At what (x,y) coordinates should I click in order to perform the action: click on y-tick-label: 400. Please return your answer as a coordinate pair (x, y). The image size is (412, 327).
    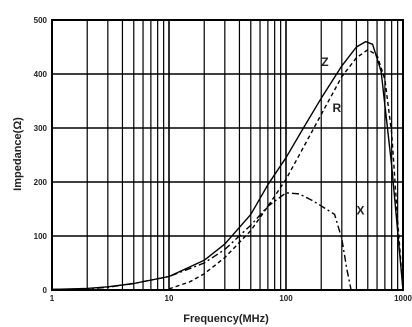
    Looking at the image, I should click on (41, 74).